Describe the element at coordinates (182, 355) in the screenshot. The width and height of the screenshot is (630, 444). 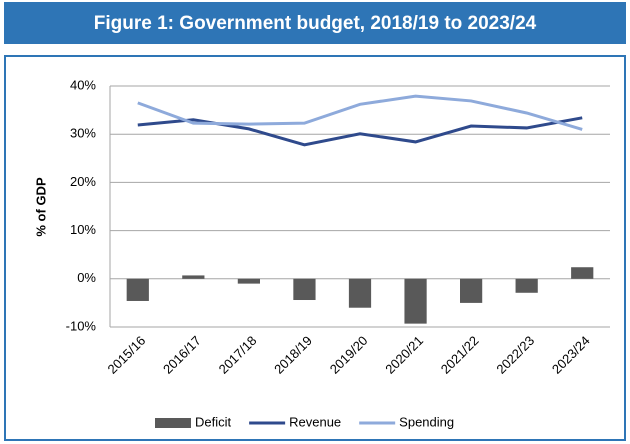
I see `x-tick-label: 2016/17` at that location.